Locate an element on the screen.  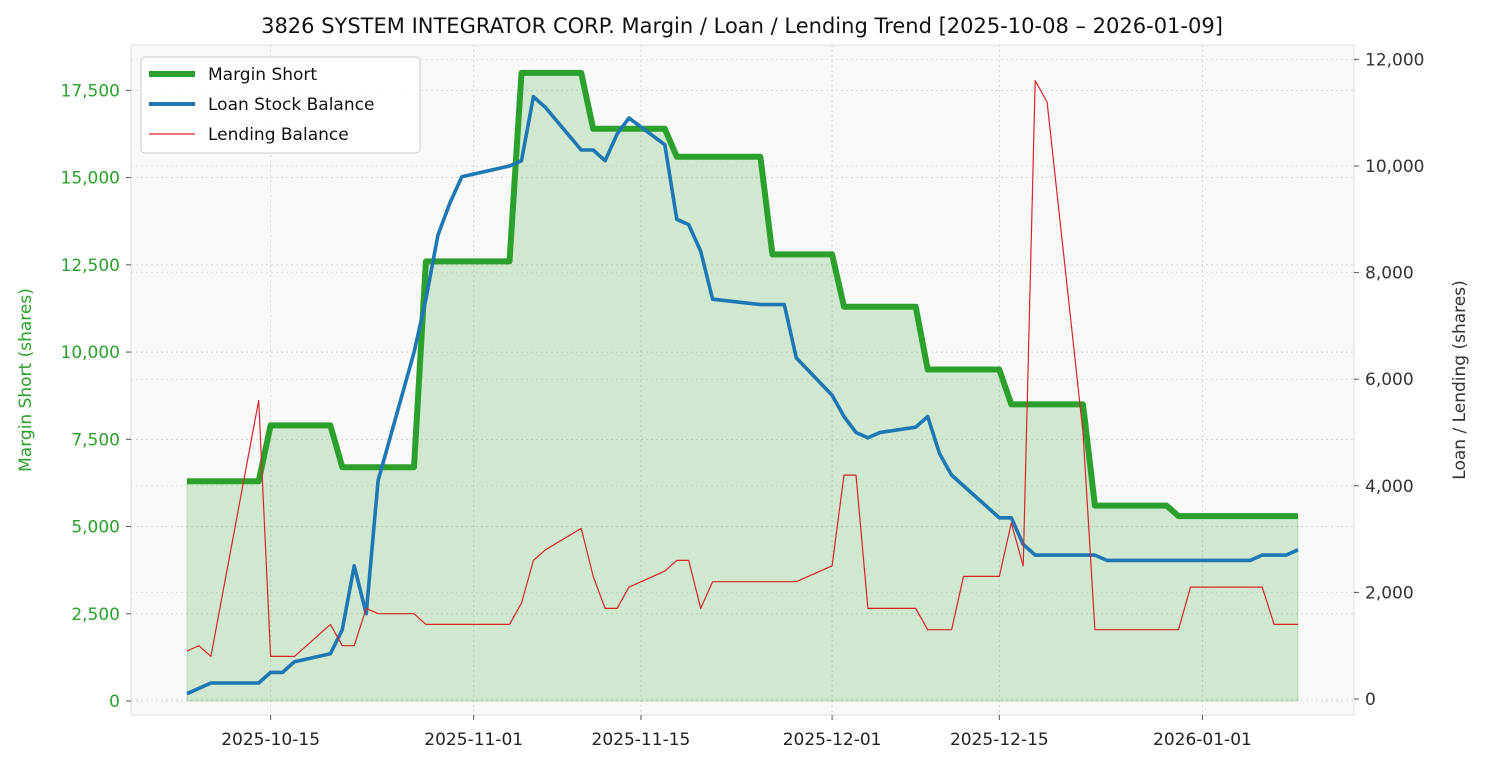
legend-box is located at coordinates (280, 105).